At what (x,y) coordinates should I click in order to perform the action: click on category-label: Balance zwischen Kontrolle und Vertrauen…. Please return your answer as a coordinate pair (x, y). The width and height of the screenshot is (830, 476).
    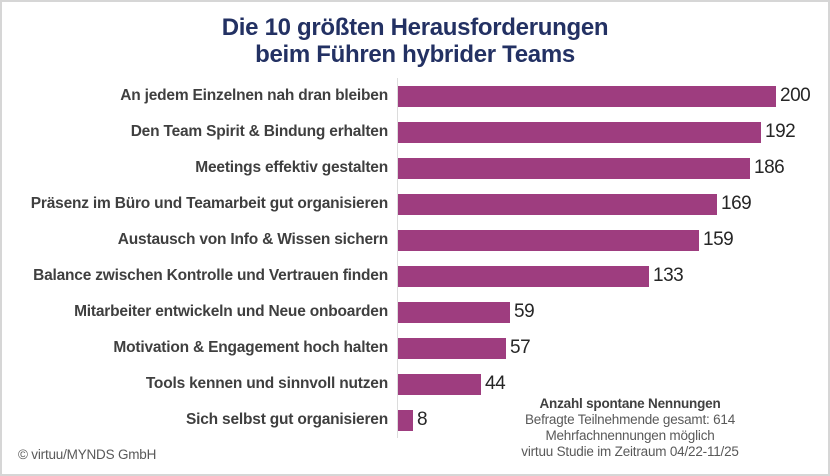
    Looking at the image, I should click on (210, 275).